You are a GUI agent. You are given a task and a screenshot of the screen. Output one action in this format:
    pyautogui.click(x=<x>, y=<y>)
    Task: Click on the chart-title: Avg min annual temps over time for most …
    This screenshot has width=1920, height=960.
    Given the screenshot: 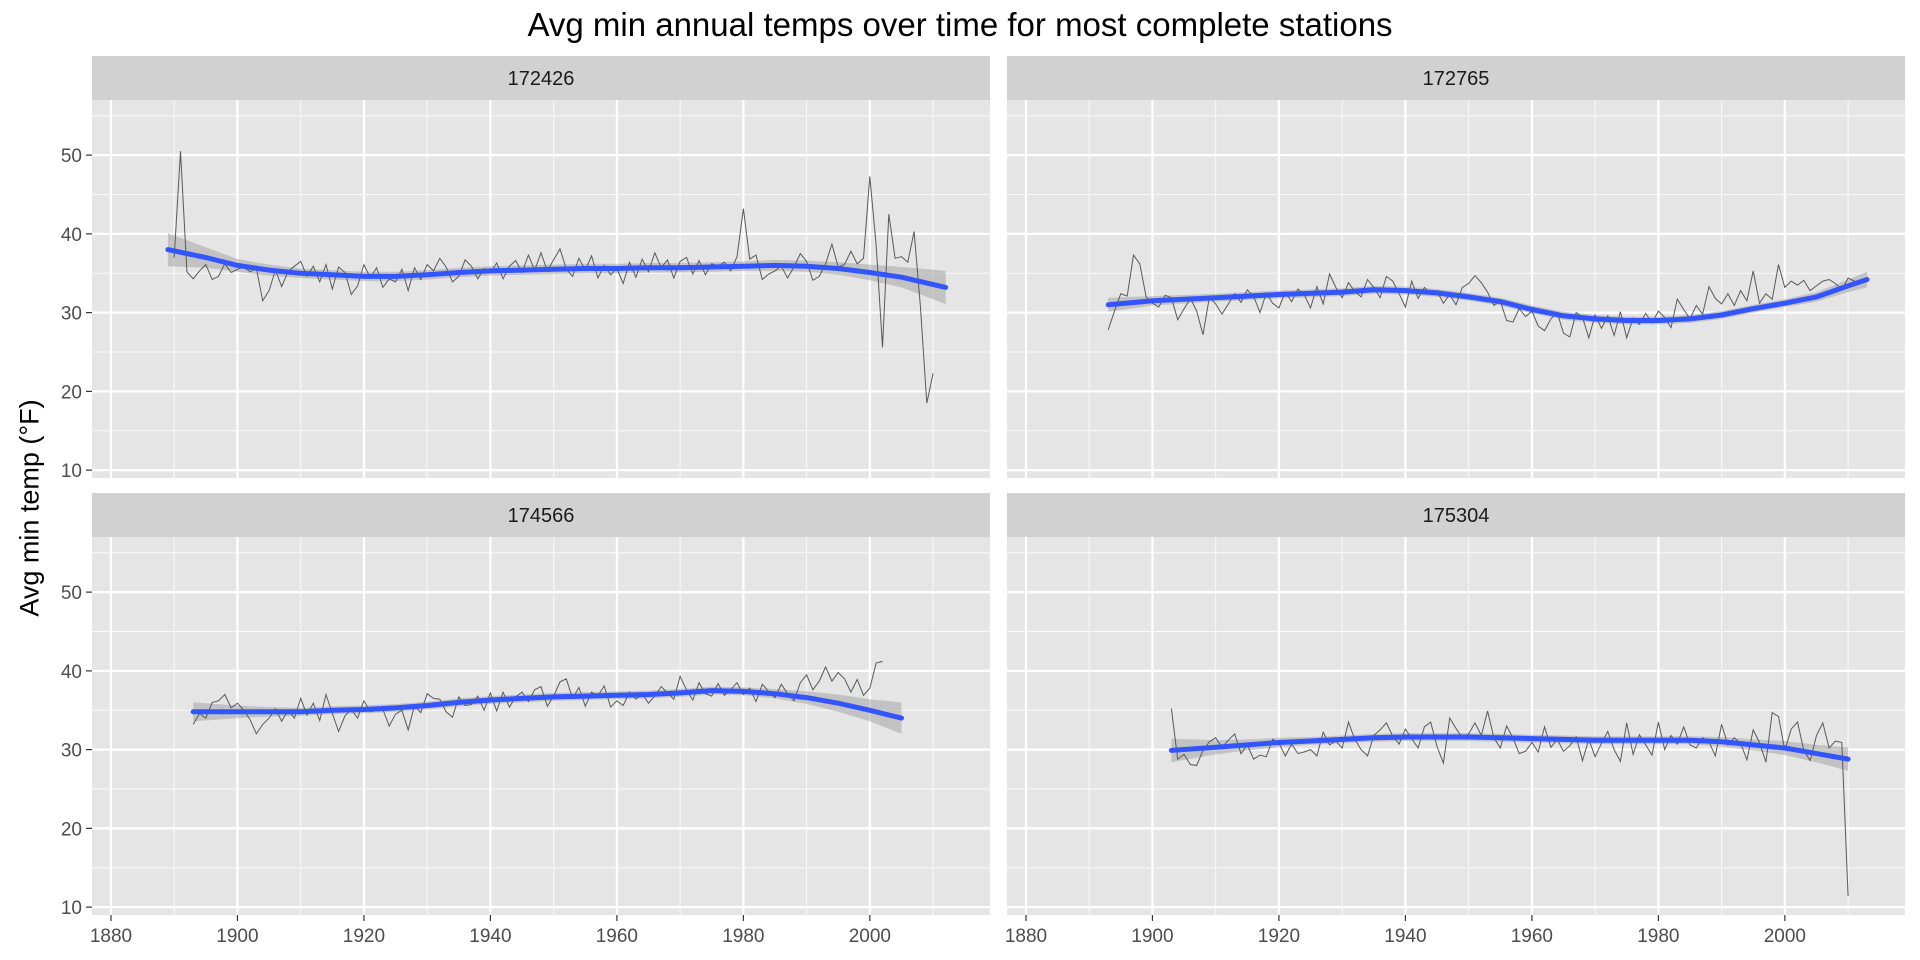 What is the action you would take?
    pyautogui.click(x=960, y=24)
    